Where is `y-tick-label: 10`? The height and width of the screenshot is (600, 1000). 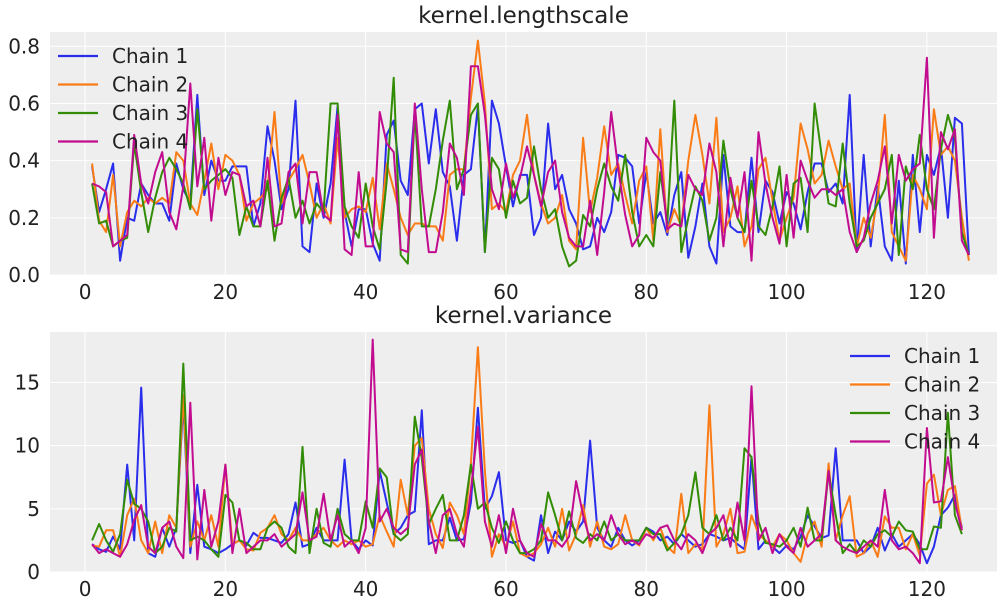 y-tick-label: 10 is located at coordinates (27, 446).